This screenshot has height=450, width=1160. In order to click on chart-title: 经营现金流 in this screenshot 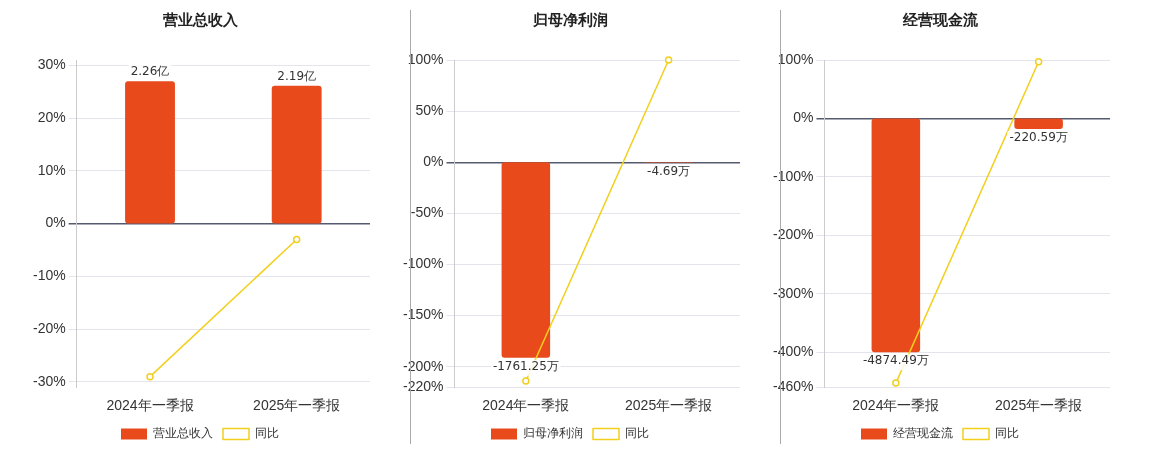, I will do `click(940, 19)`.